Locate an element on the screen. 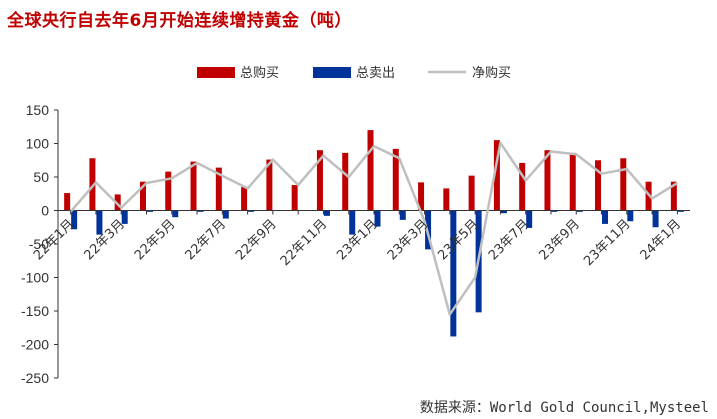  y-axis: 150 100 50 0 -50 -100 -150 -200 -250 is located at coordinates (40, 244).